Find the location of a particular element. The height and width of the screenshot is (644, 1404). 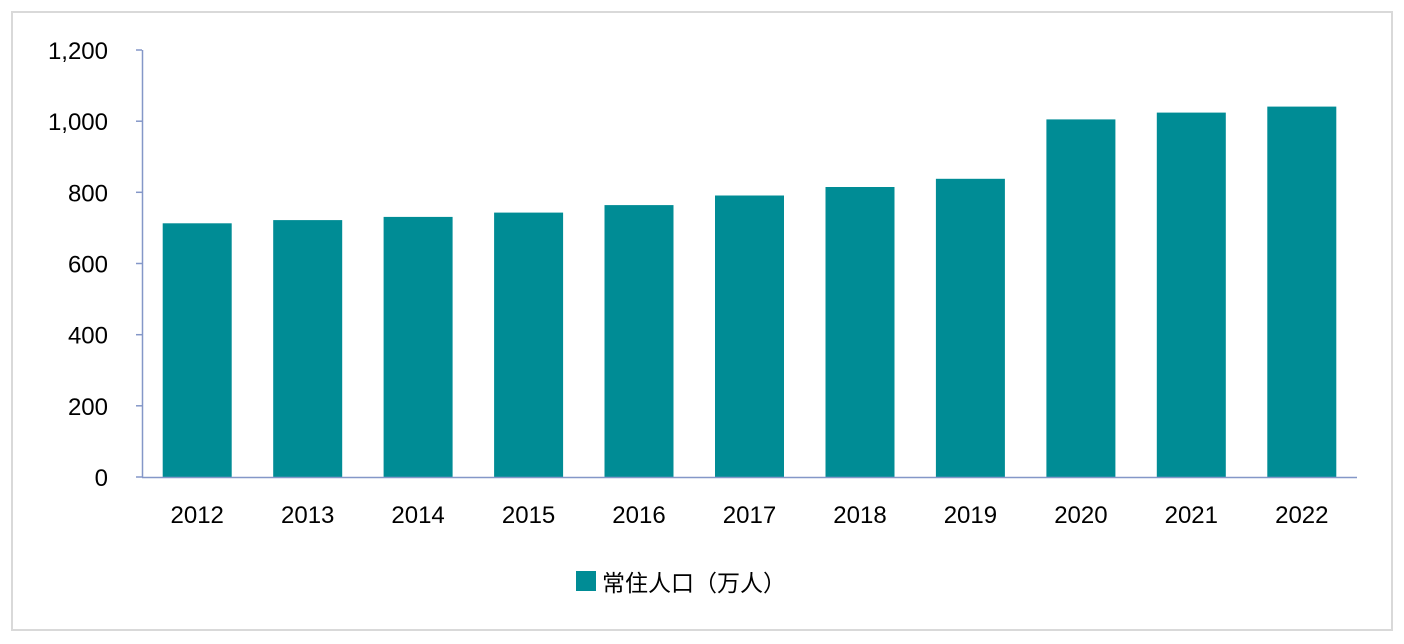

x-tick-label-2013: 2013 is located at coordinates (307, 515).